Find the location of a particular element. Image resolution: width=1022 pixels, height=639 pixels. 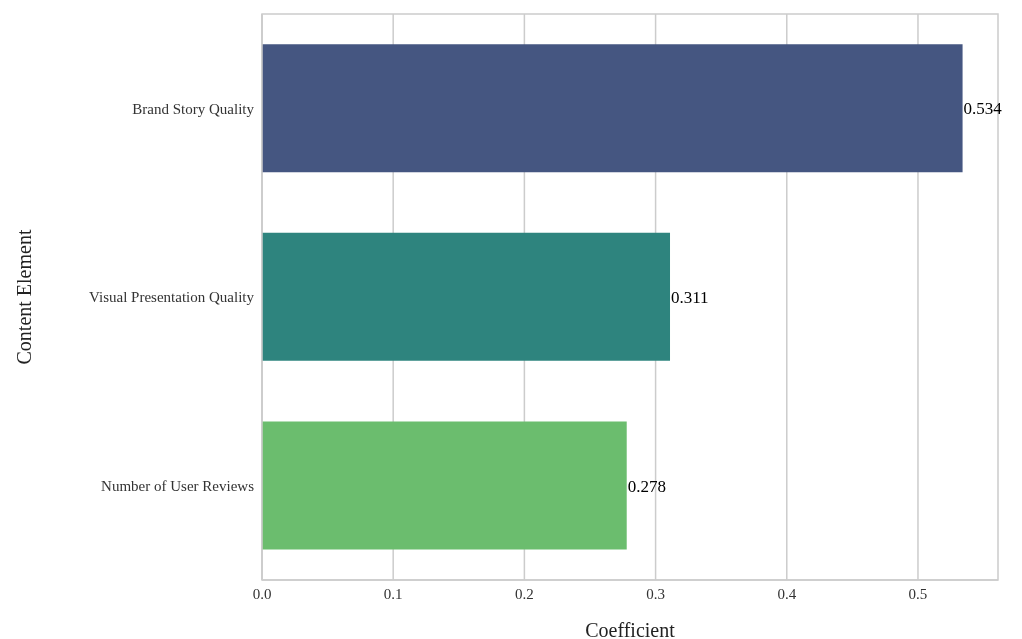

data-label: 0.311 is located at coordinates (690, 297).